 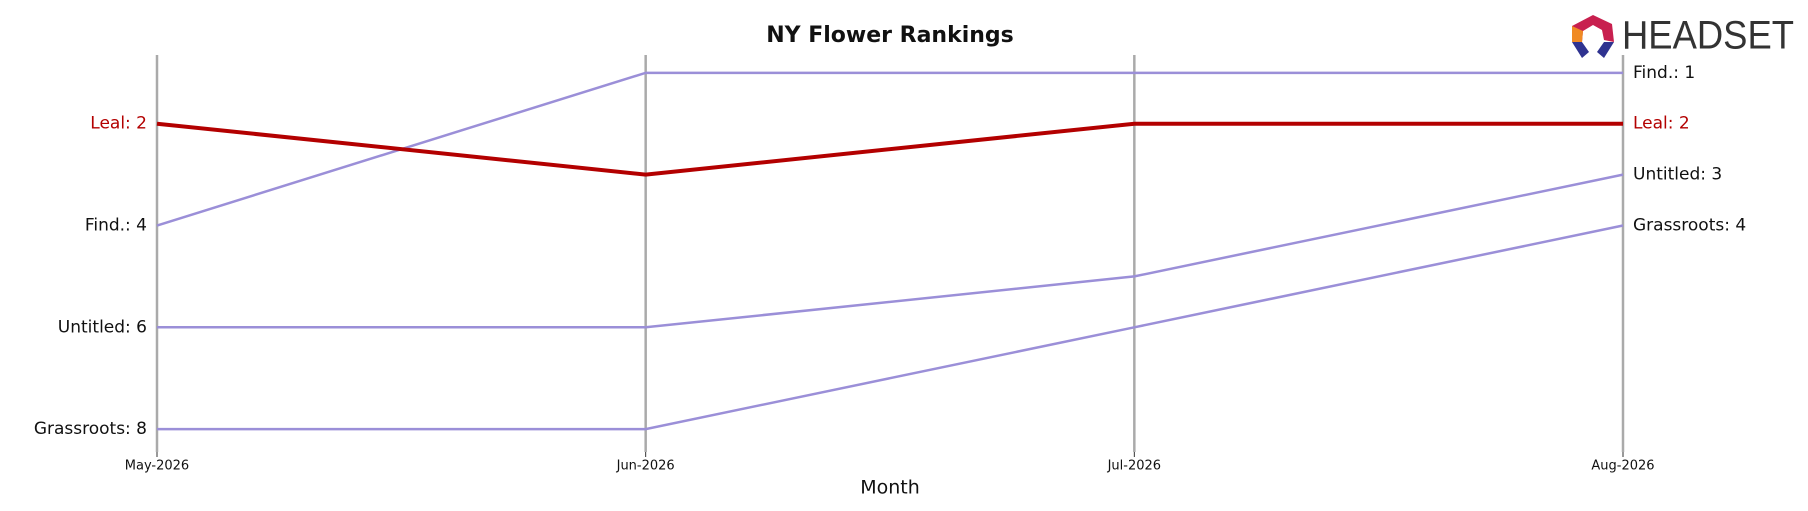 What do you see at coordinates (1622, 466) in the screenshot?
I see `x-tick-label: Aug-2026` at bounding box center [1622, 466].